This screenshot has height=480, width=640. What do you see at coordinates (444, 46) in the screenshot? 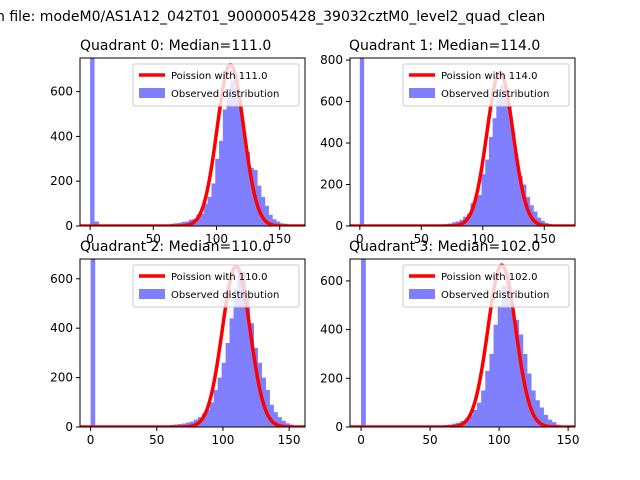
I see `quadrant-1-title: Quadrant 1: Median=114.0` at bounding box center [444, 46].